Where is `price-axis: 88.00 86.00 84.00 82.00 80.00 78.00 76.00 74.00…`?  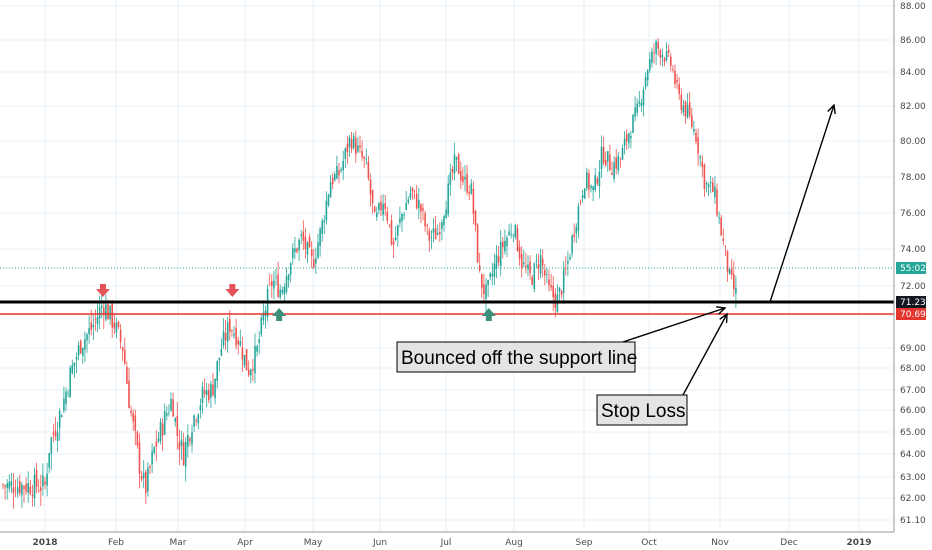 price-axis: 88.00 86.00 84.00 82.00 80.00 78.00 76.00 74.00… is located at coordinates (909, 266).